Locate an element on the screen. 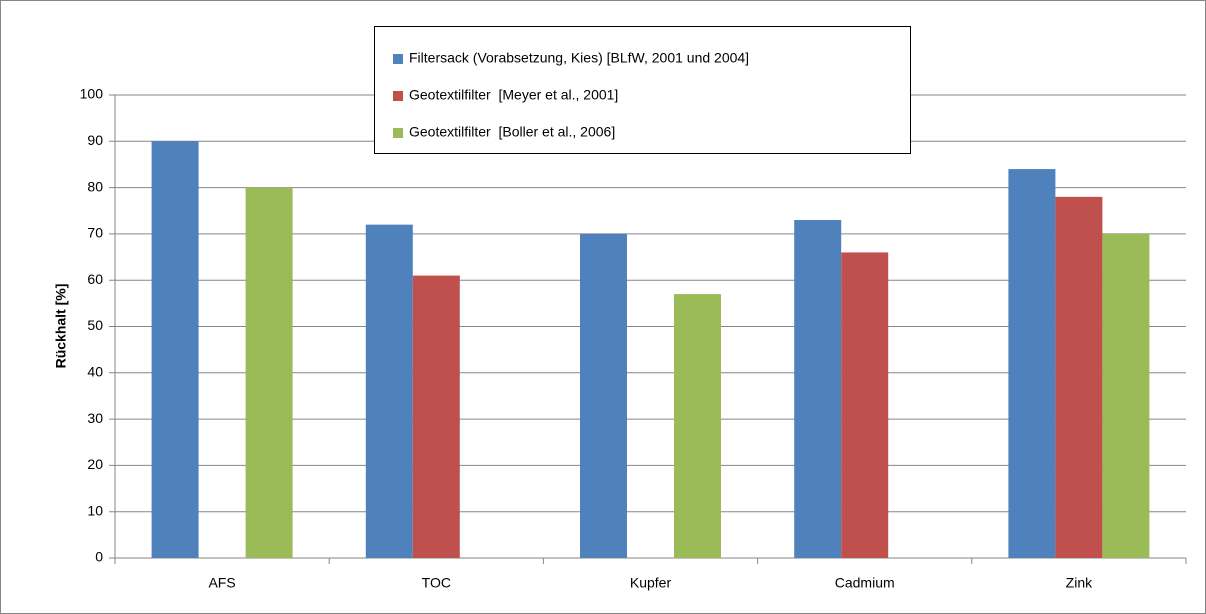  y-tick-label: 60 is located at coordinates (95, 279).